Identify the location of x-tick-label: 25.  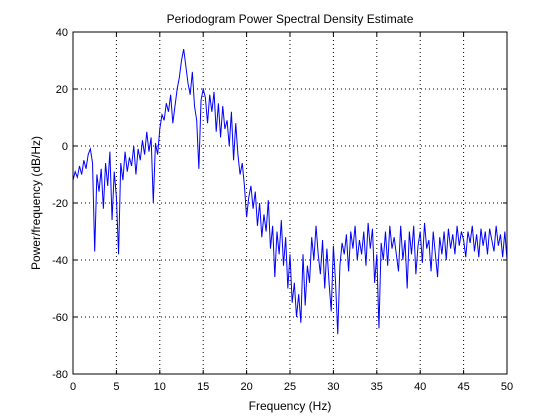
(290, 387).